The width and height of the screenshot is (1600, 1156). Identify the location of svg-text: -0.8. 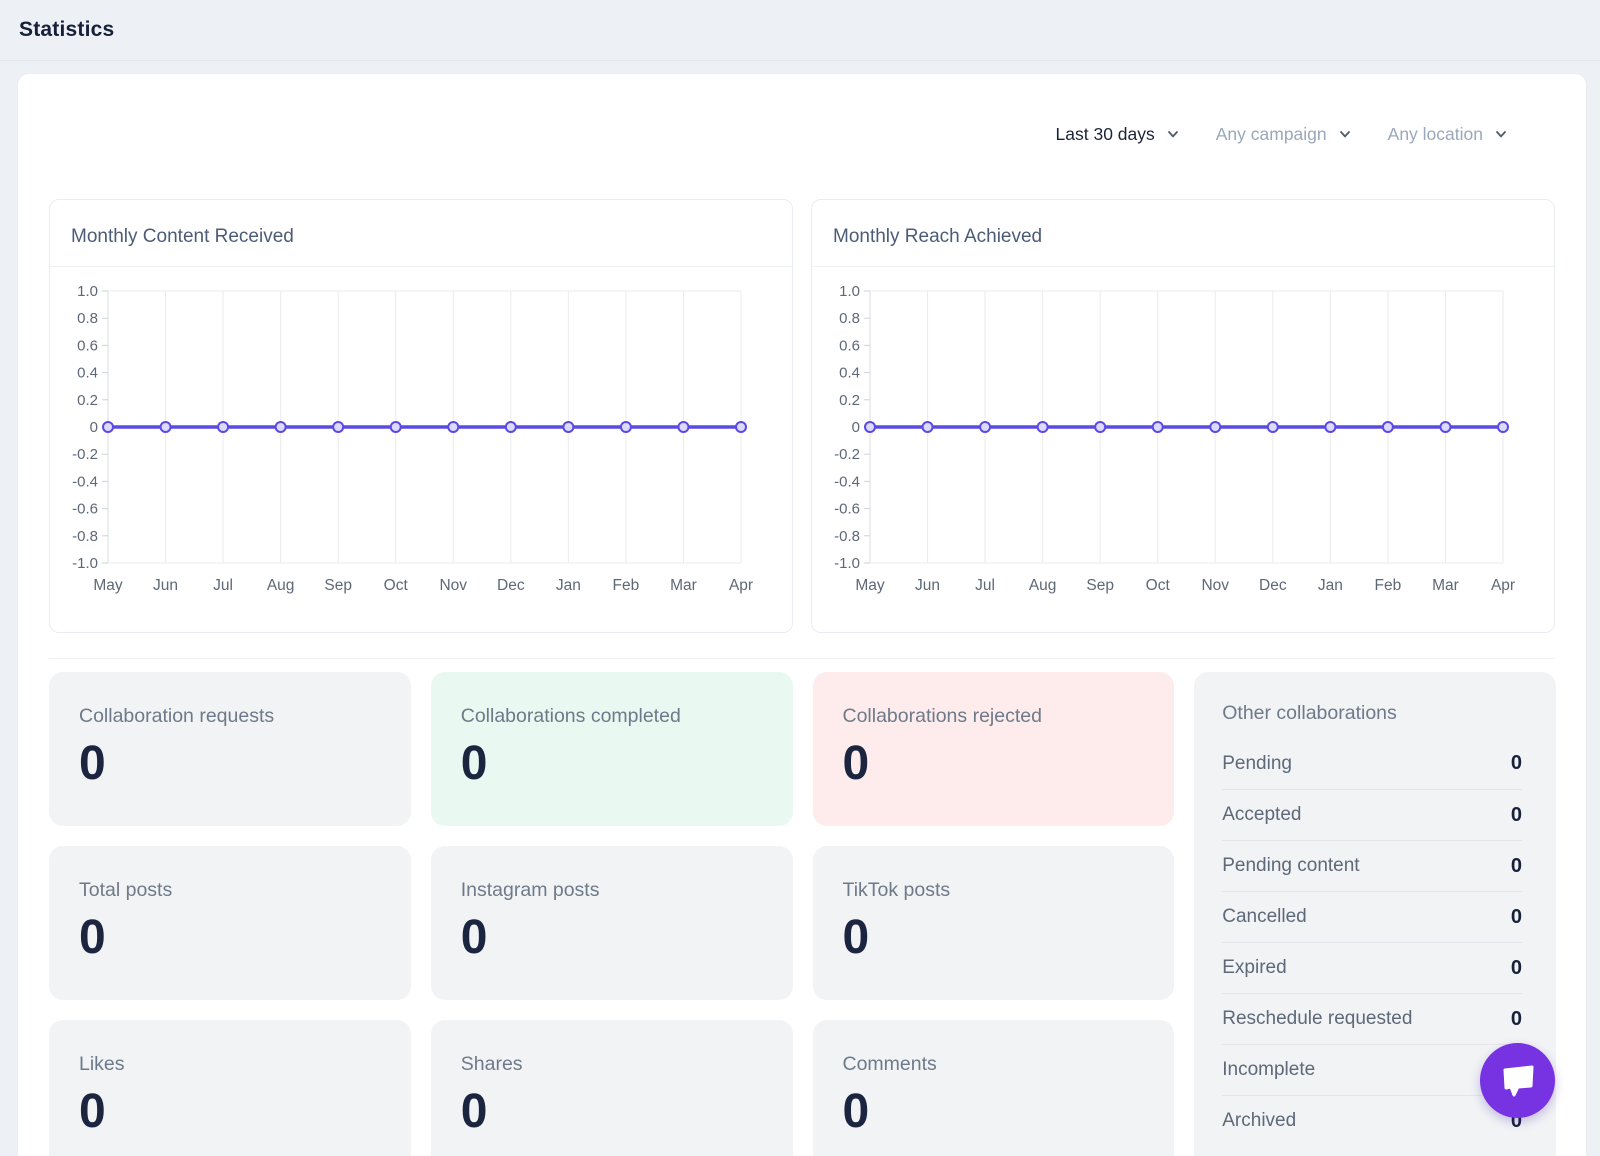
(847, 536).